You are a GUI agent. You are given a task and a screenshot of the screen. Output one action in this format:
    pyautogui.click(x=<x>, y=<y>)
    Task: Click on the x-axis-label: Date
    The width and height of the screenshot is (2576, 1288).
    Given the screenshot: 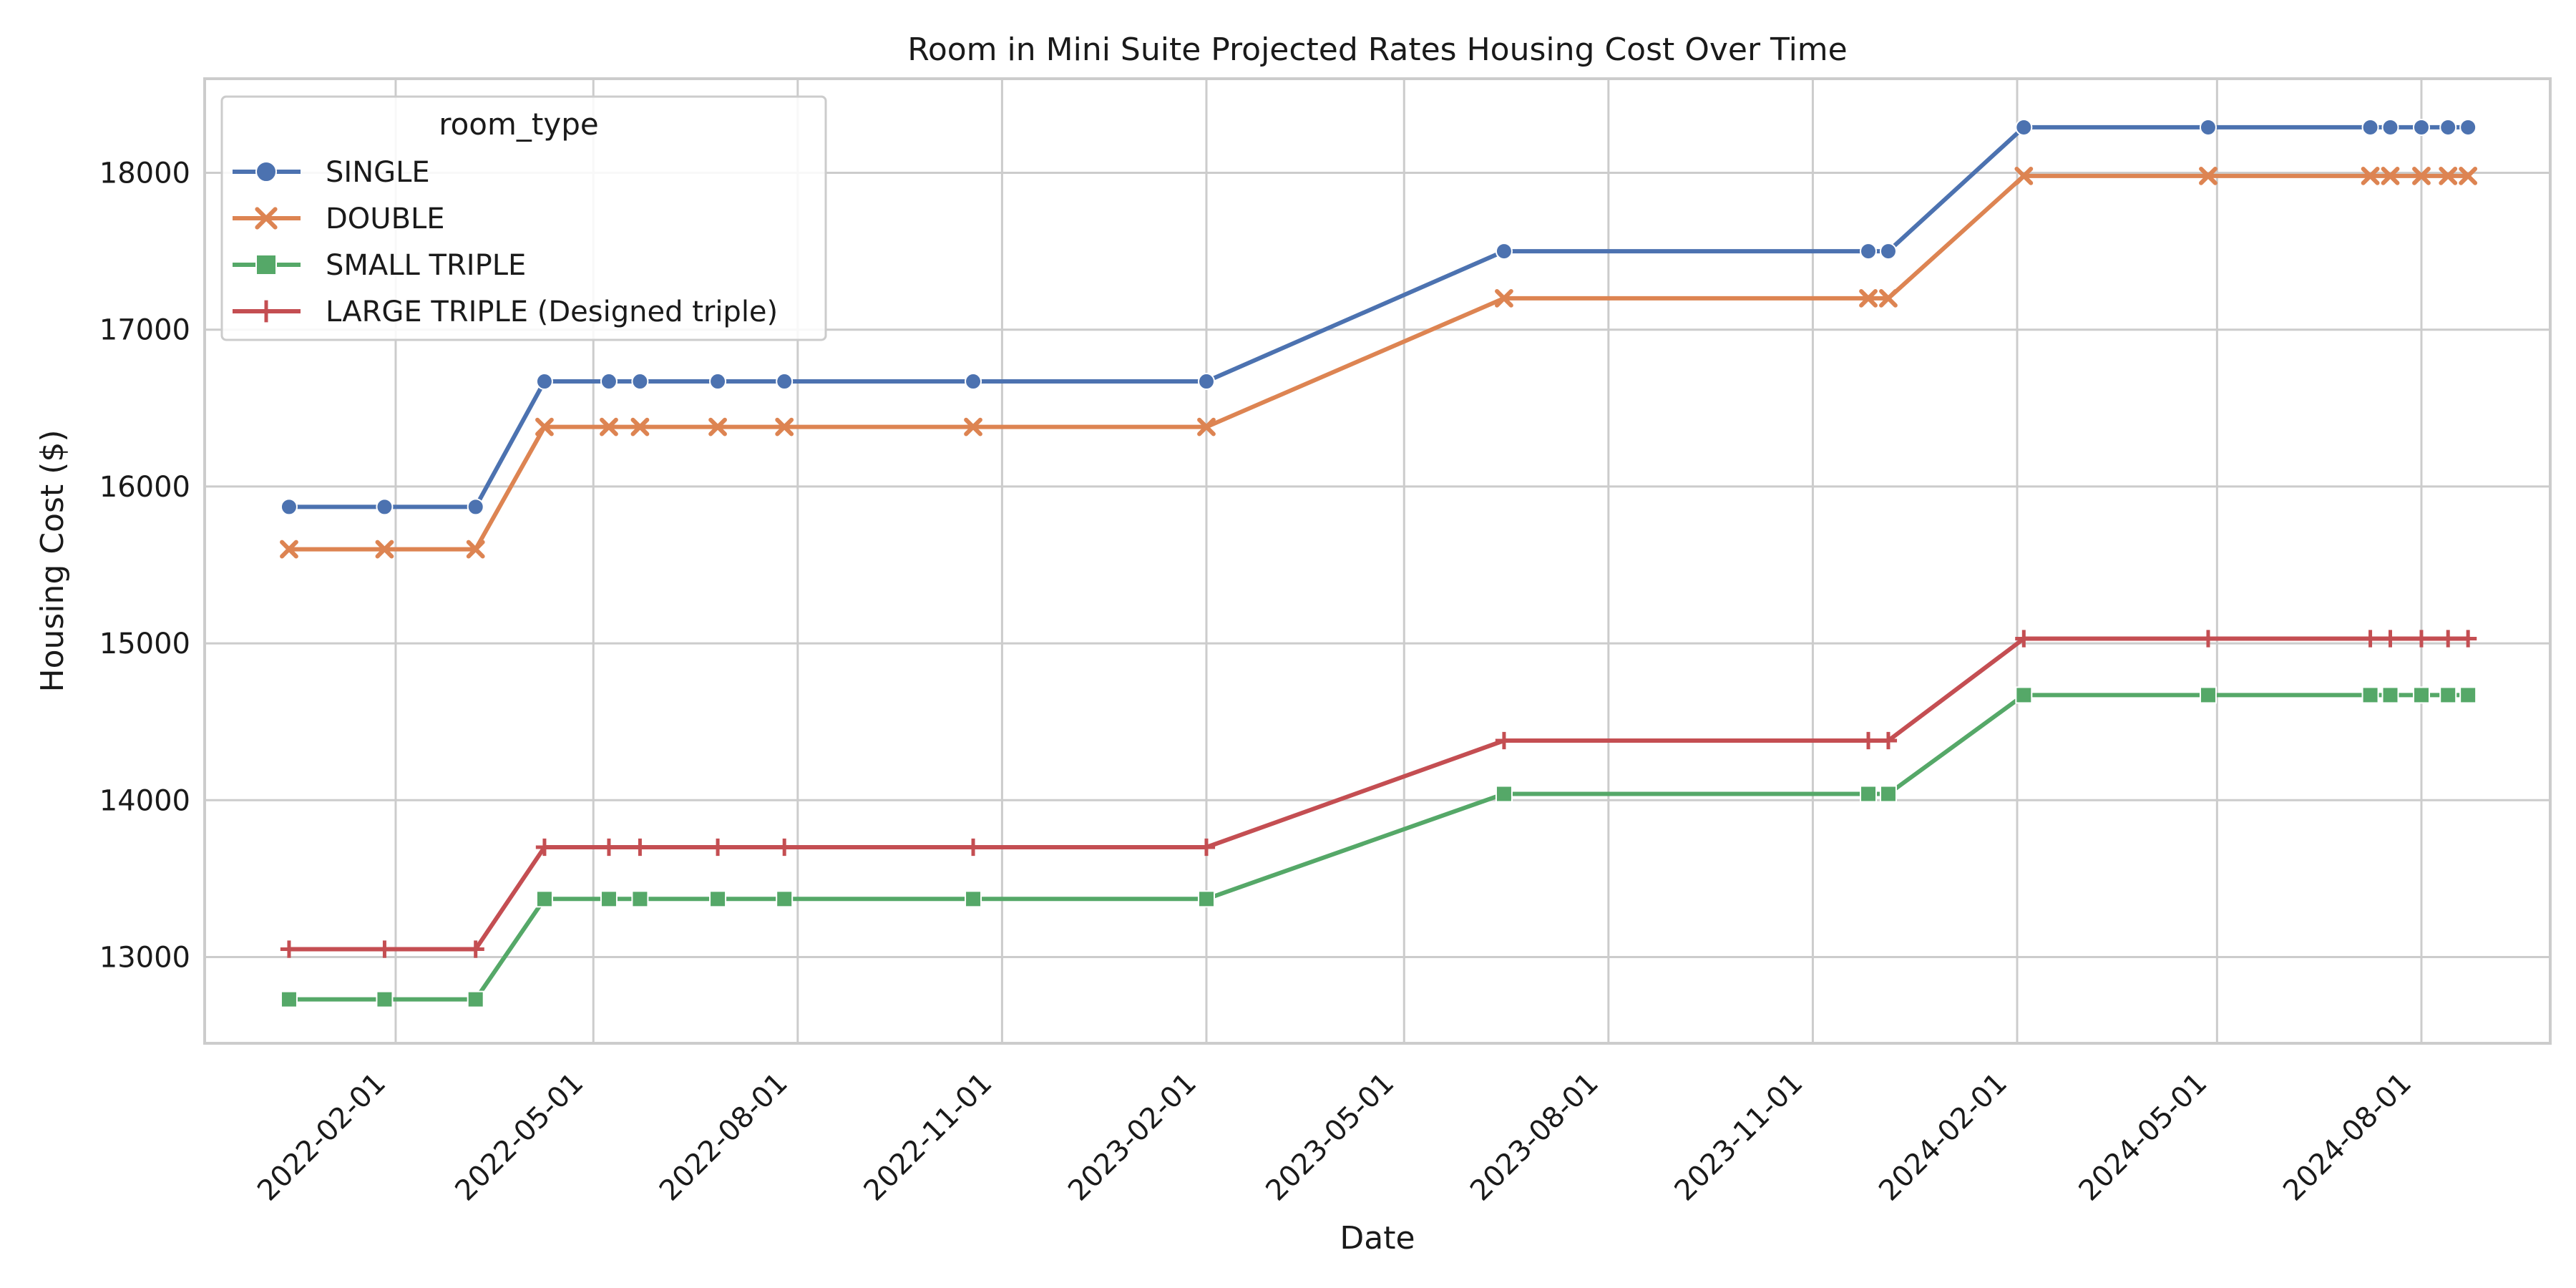 What is the action you would take?
    pyautogui.click(x=1377, y=1238)
    